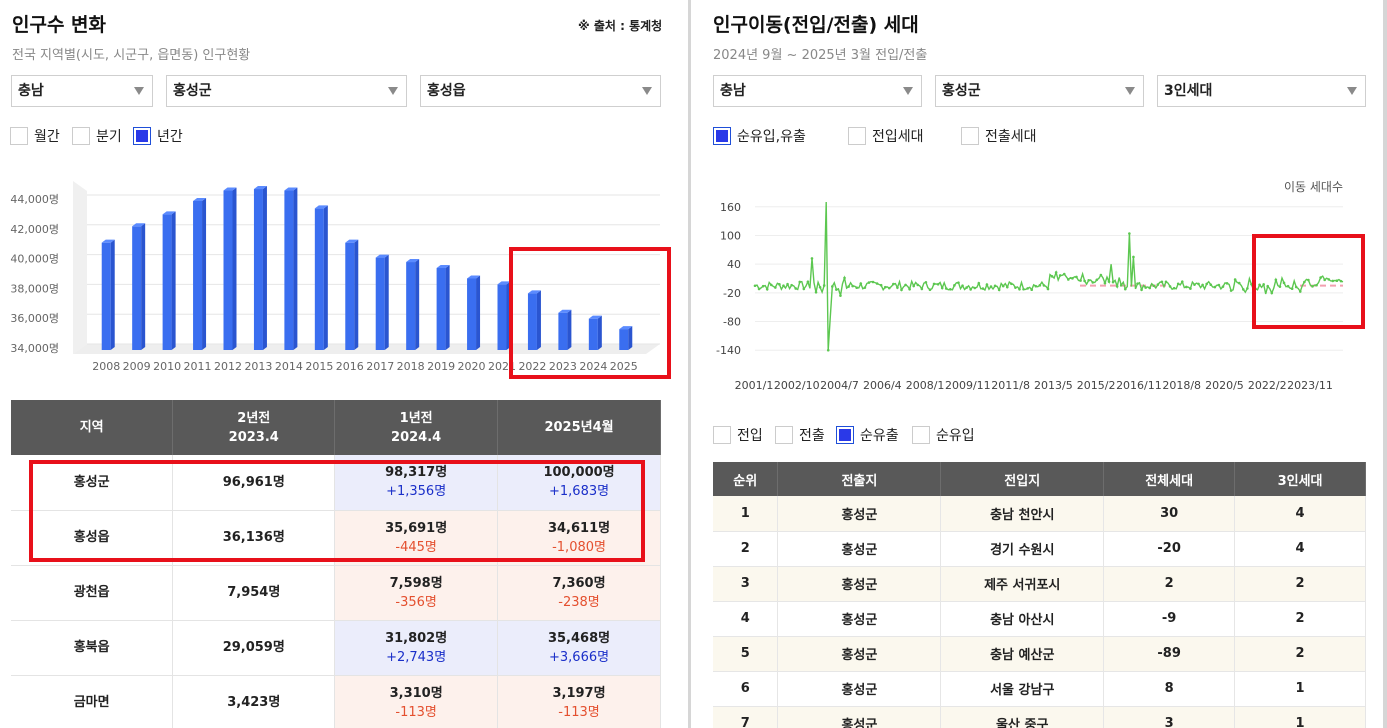 This screenshot has height=728, width=1387. I want to click on col-header-region: 지역, so click(92, 427).